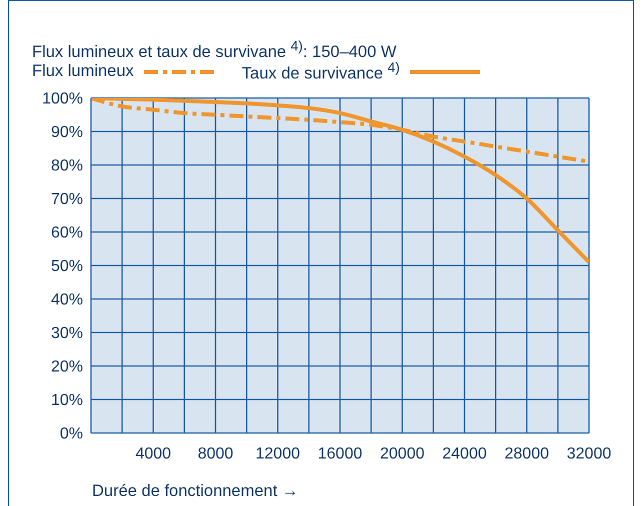  Describe the element at coordinates (214, 49) in the screenshot. I see `chart-title: Flux lumineux et taux de survivane $^{4)}$: 150–400 W` at that location.